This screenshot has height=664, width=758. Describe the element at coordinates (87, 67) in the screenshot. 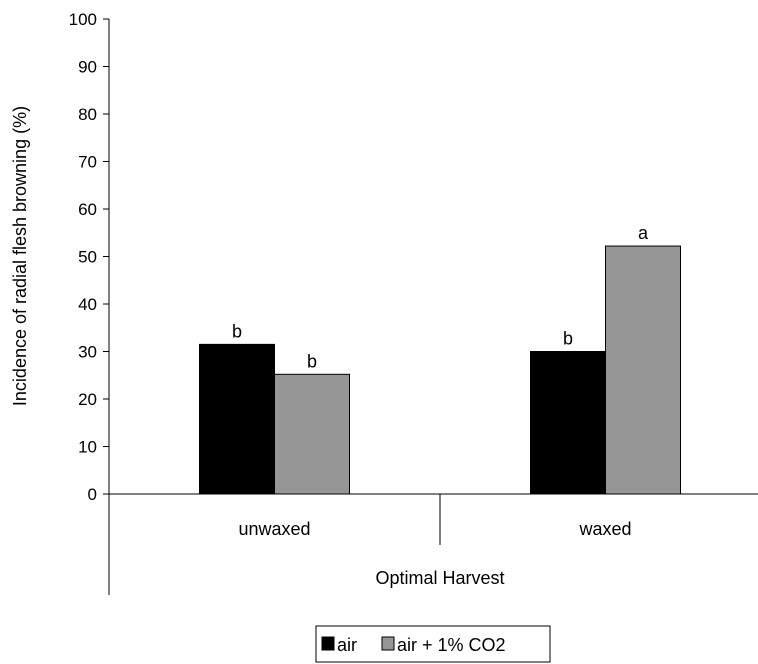

I see `y-tick-label: 90` at that location.